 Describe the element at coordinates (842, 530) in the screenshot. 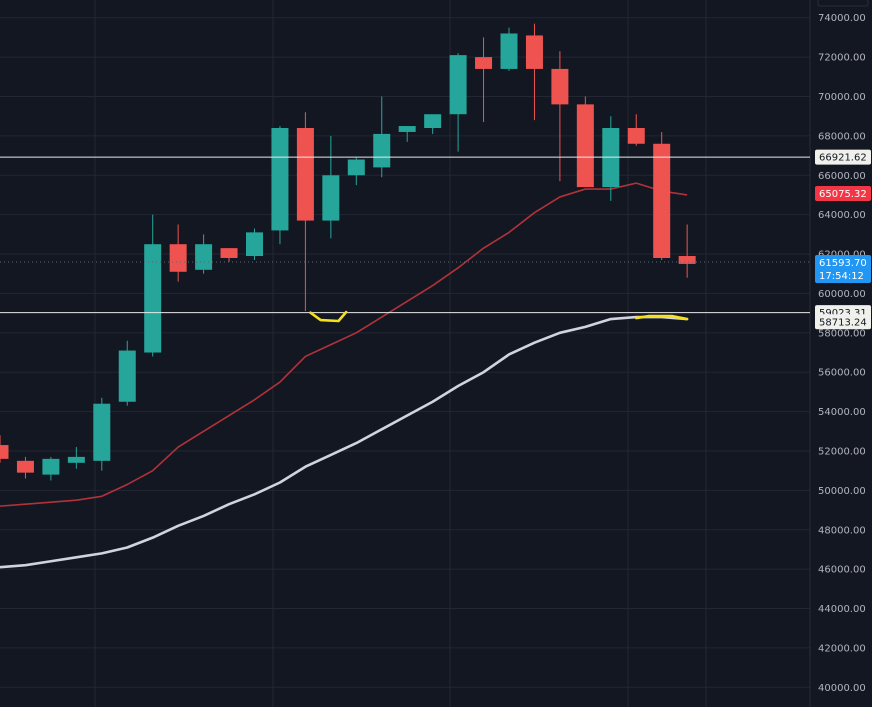

I see `y-tick-label: 48000.00` at that location.